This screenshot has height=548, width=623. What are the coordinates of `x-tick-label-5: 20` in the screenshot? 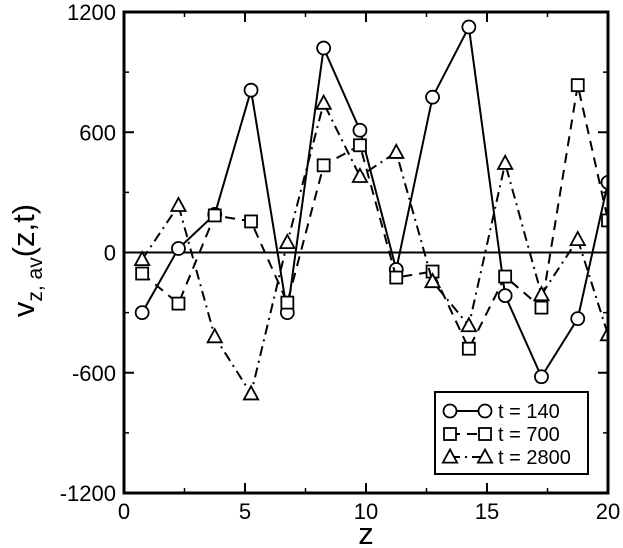 It's located at (608, 511).